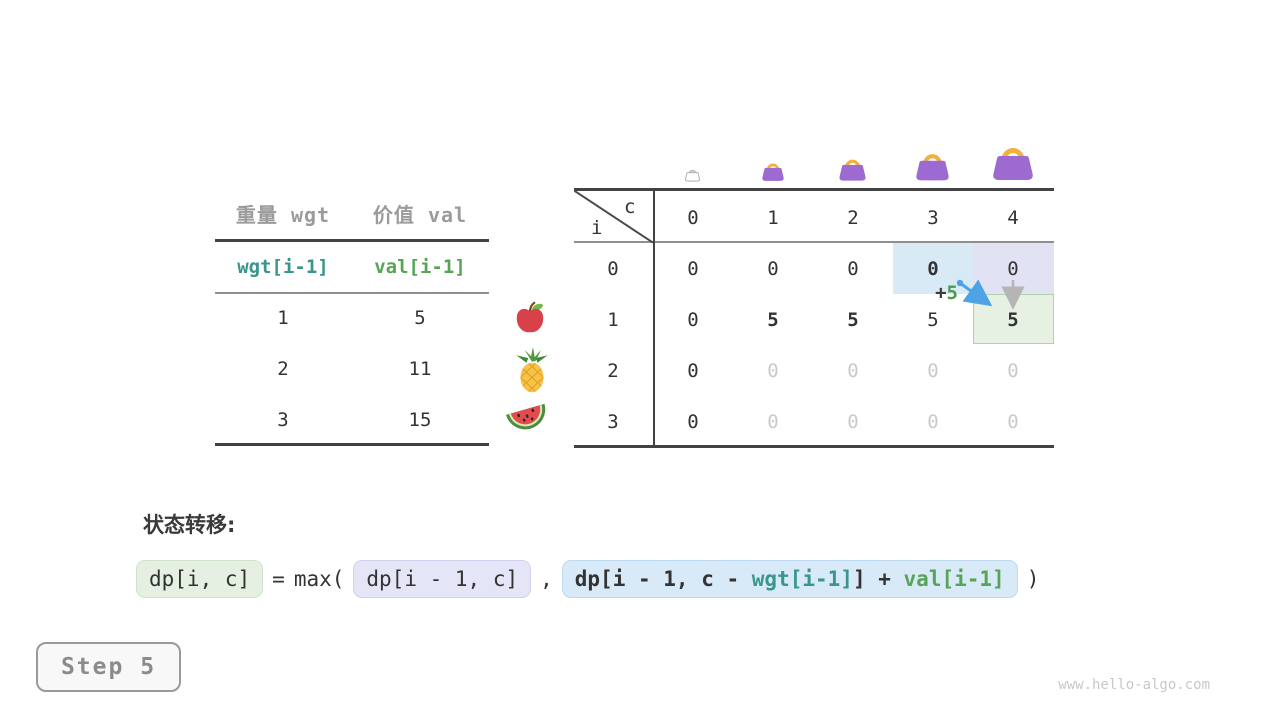 Image resolution: width=1280 pixels, height=720 pixels. What do you see at coordinates (613, 320) in the screenshot?
I see `dp-row-header: 1` at bounding box center [613, 320].